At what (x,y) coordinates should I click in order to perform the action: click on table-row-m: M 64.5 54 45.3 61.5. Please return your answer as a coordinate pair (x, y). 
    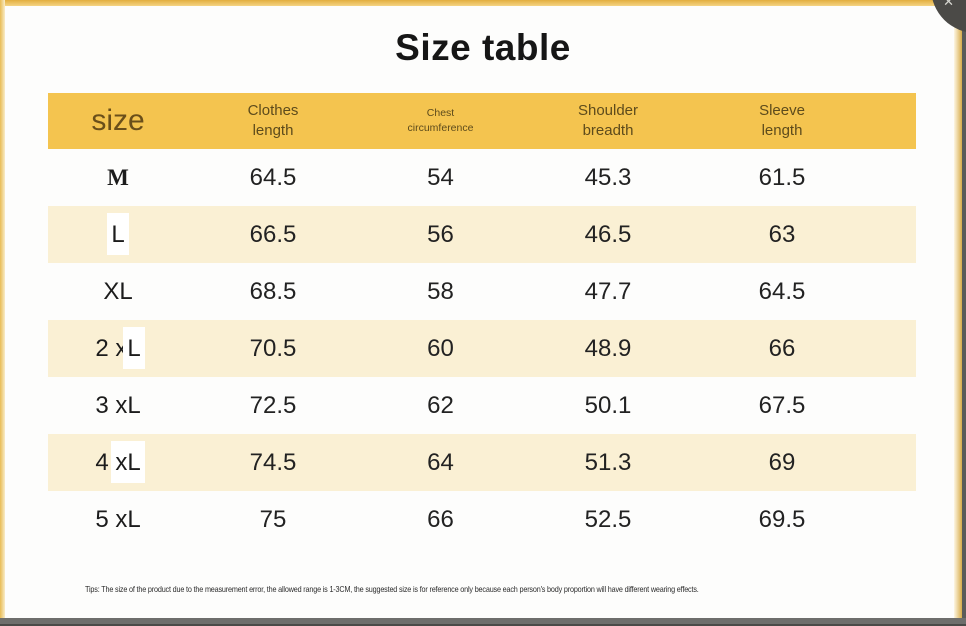
    Looking at the image, I should click on (482, 177).